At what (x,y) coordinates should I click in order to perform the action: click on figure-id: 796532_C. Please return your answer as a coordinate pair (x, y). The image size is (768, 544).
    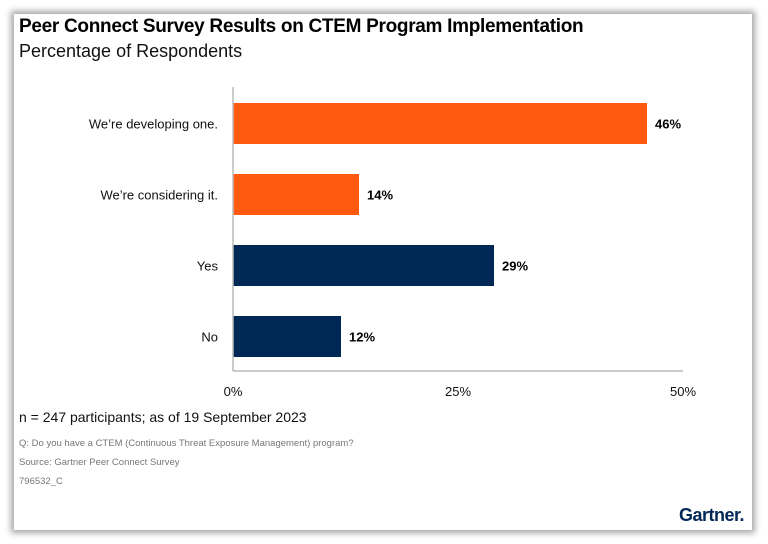
    Looking at the image, I should click on (41, 481).